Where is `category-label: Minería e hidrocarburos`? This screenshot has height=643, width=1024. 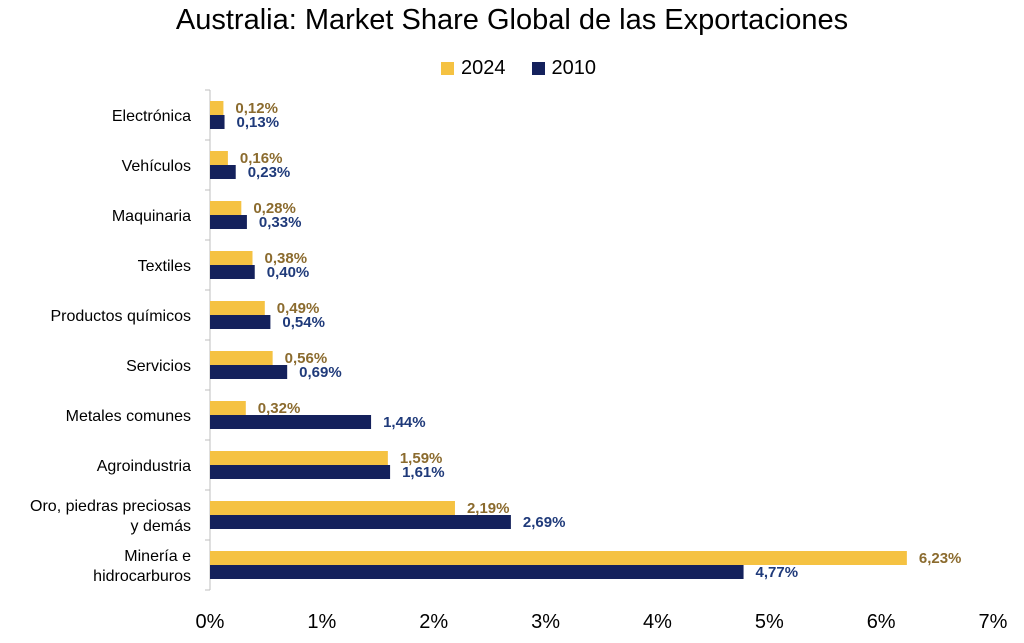
category-label: Minería e hidrocarburos is located at coordinates (142, 566).